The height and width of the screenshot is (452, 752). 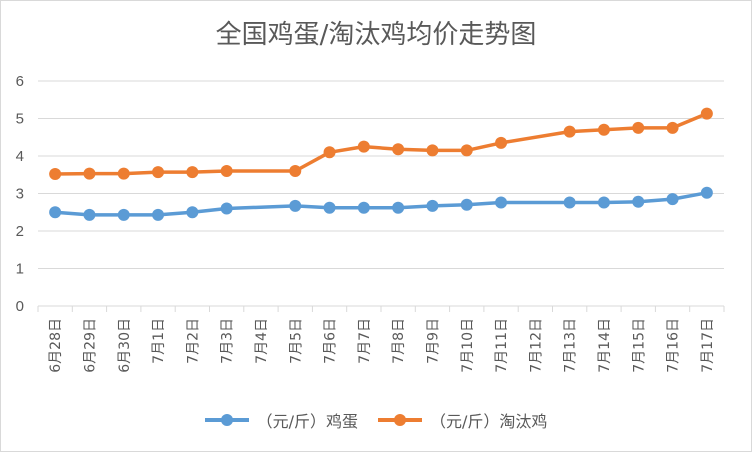 What do you see at coordinates (376, 35) in the screenshot?
I see `chart-title: 全国鸡蛋/淘汰鸡均价走势图` at bounding box center [376, 35].